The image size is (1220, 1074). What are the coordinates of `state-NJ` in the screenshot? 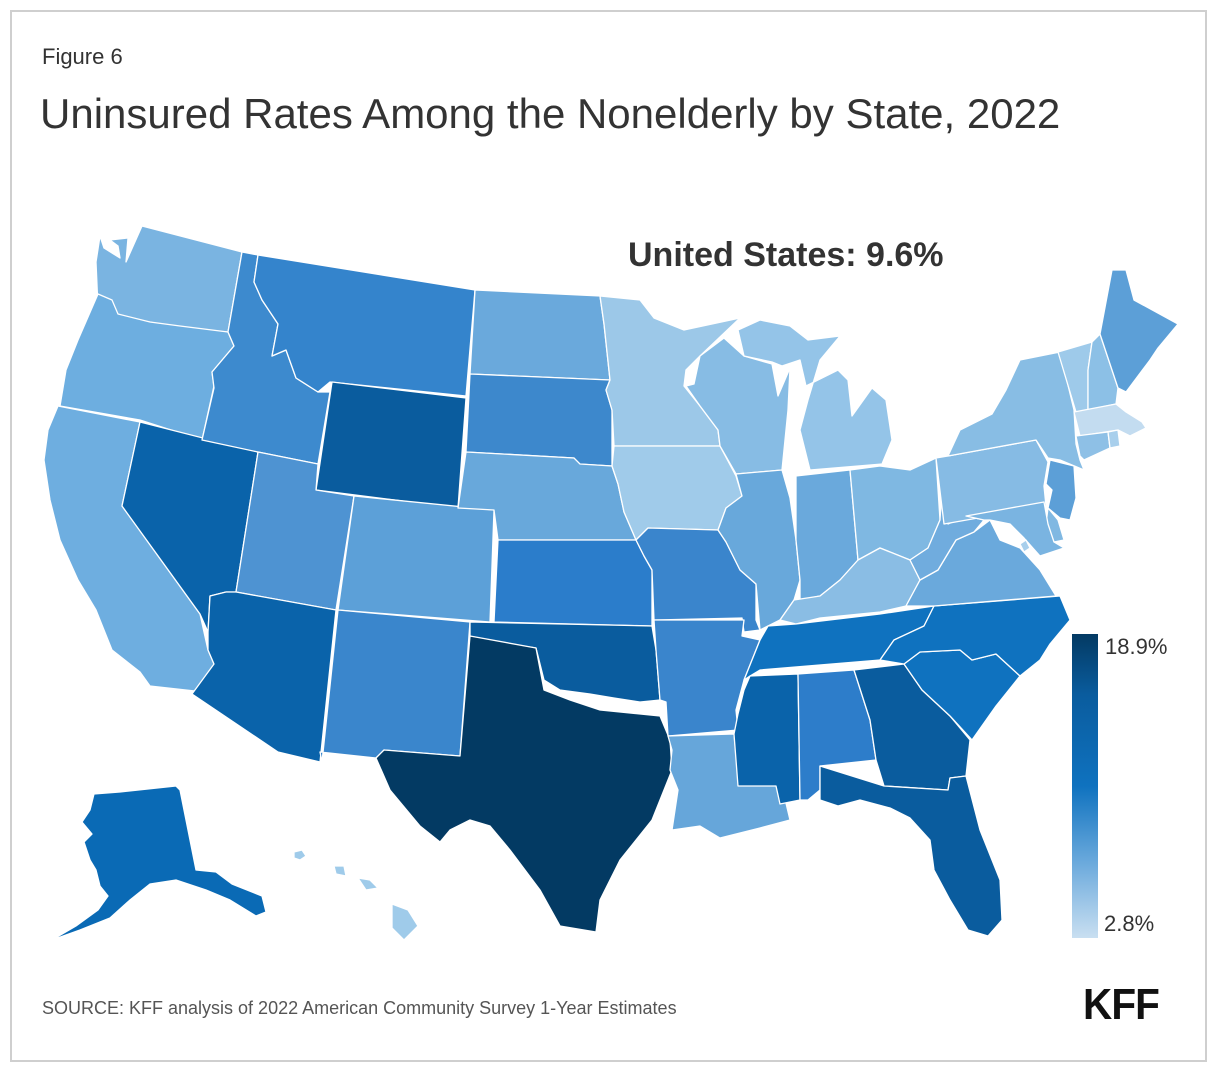 It's located at (1061, 490).